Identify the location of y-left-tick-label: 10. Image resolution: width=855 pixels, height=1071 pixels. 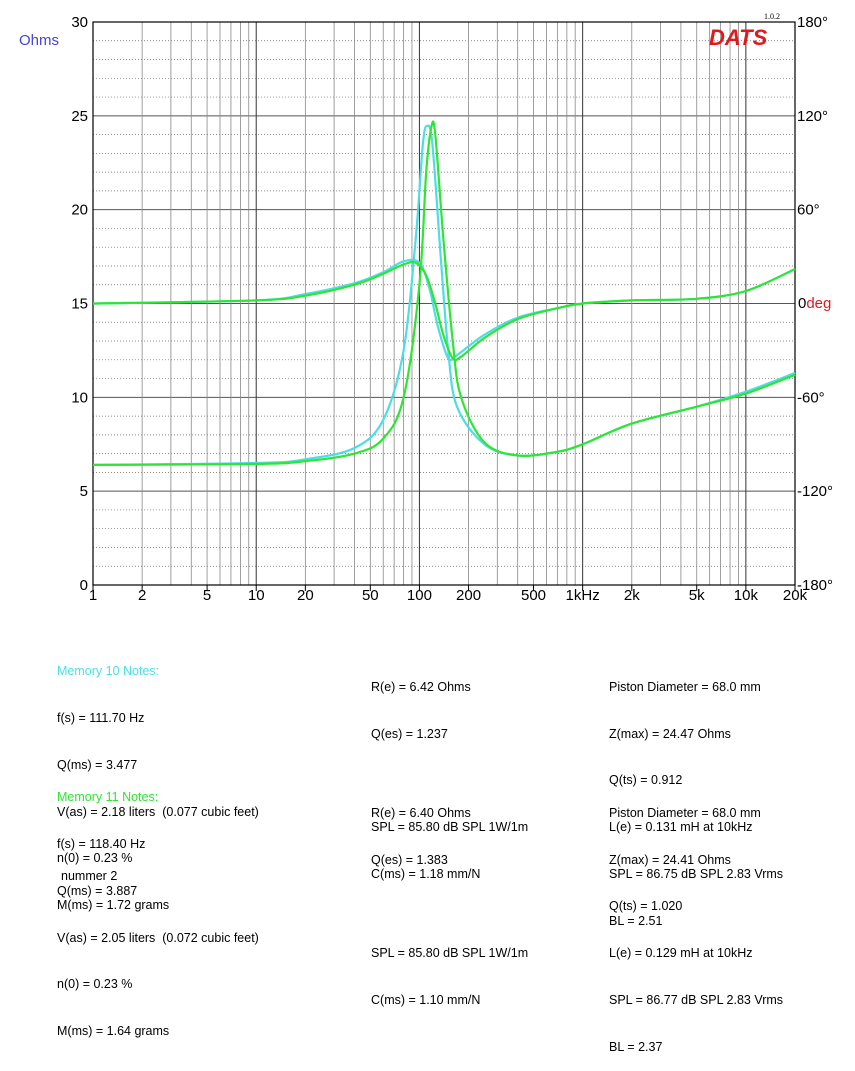
(79, 397).